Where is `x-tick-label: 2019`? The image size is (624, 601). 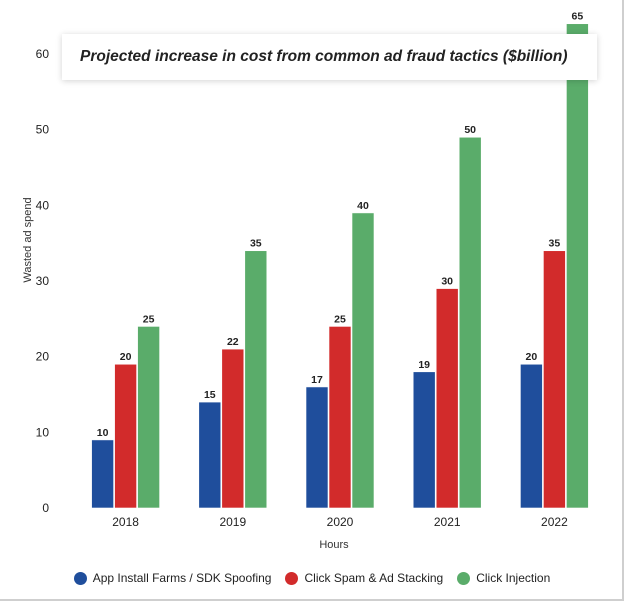
x-tick-label: 2019 is located at coordinates (232, 522).